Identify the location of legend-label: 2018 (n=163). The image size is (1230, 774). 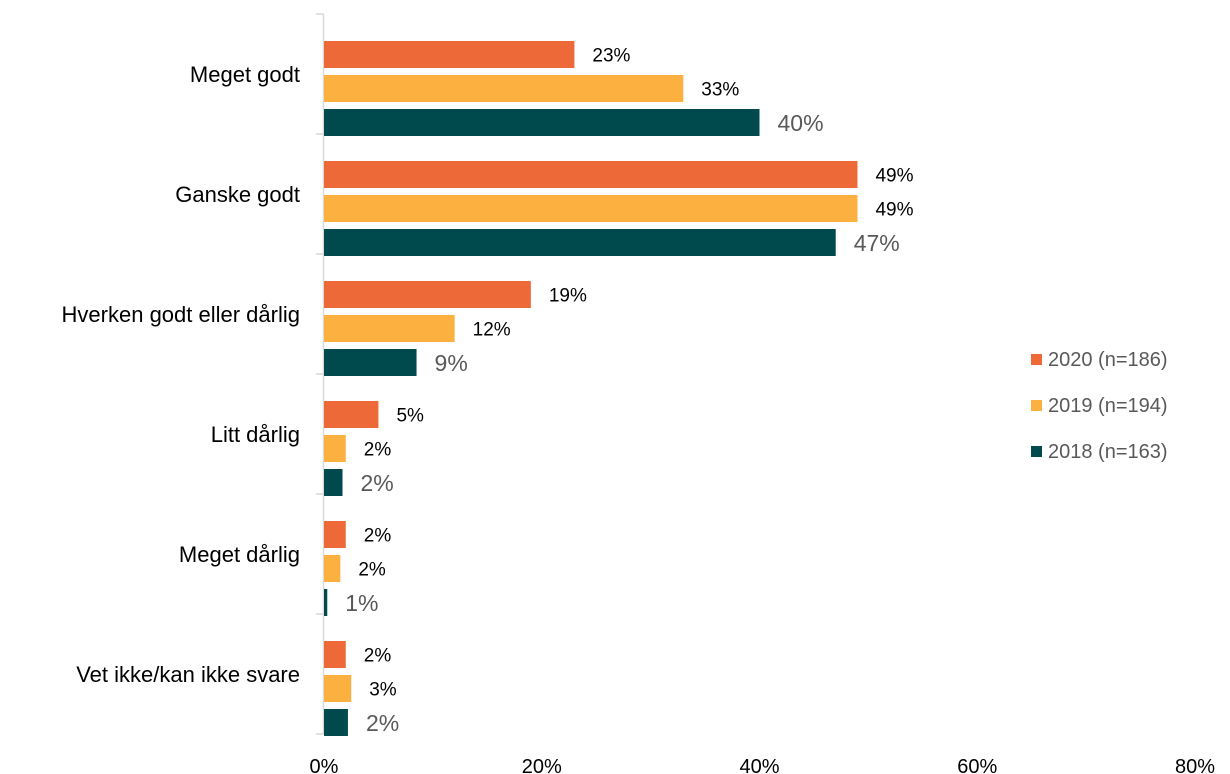
(1108, 452).